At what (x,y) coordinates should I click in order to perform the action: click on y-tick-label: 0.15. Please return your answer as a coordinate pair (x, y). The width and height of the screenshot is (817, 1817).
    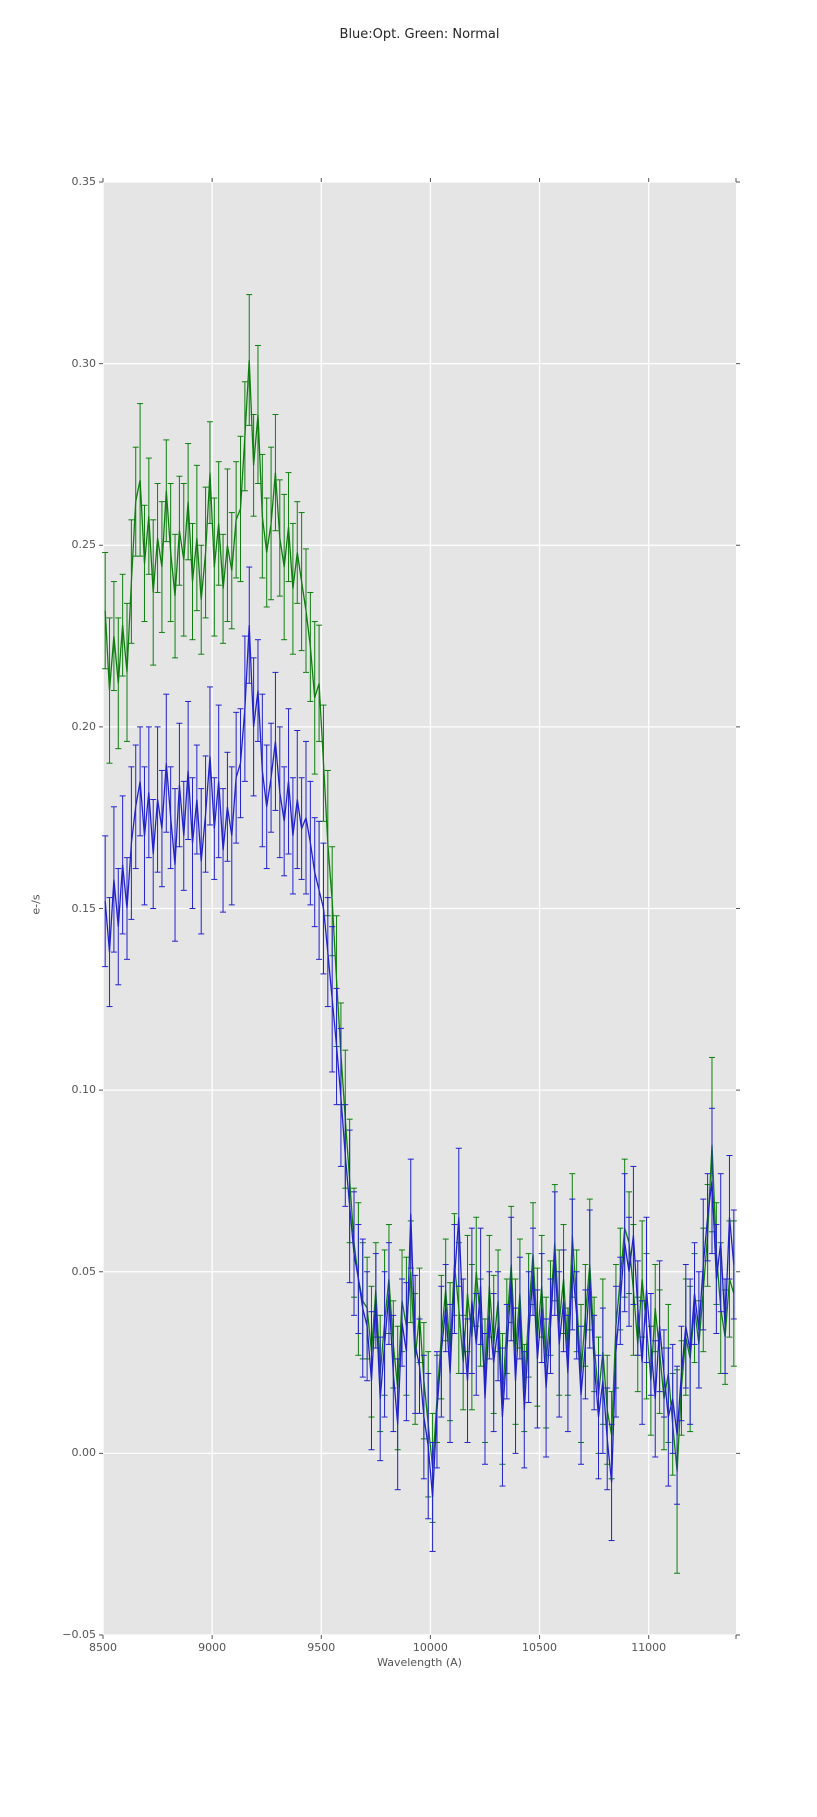
    Looking at the image, I should click on (84, 908).